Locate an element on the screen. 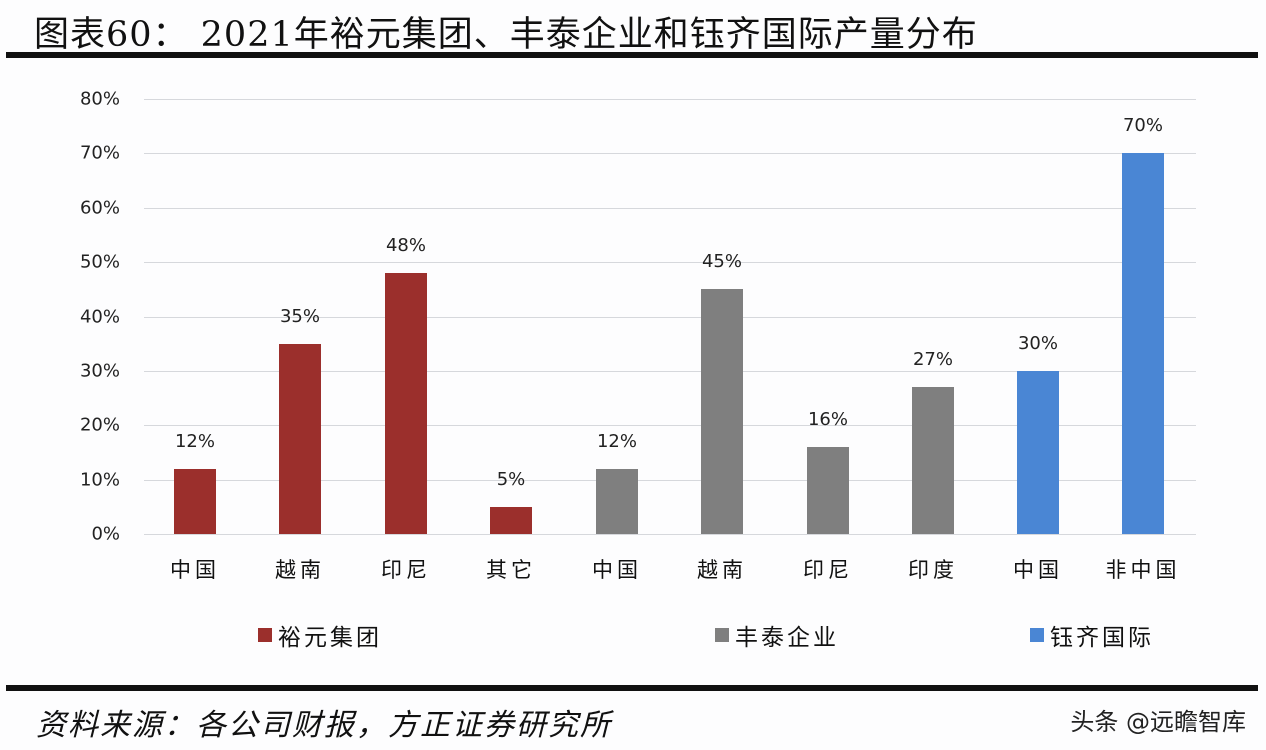  data-label: 30% is located at coordinates (1037, 343).